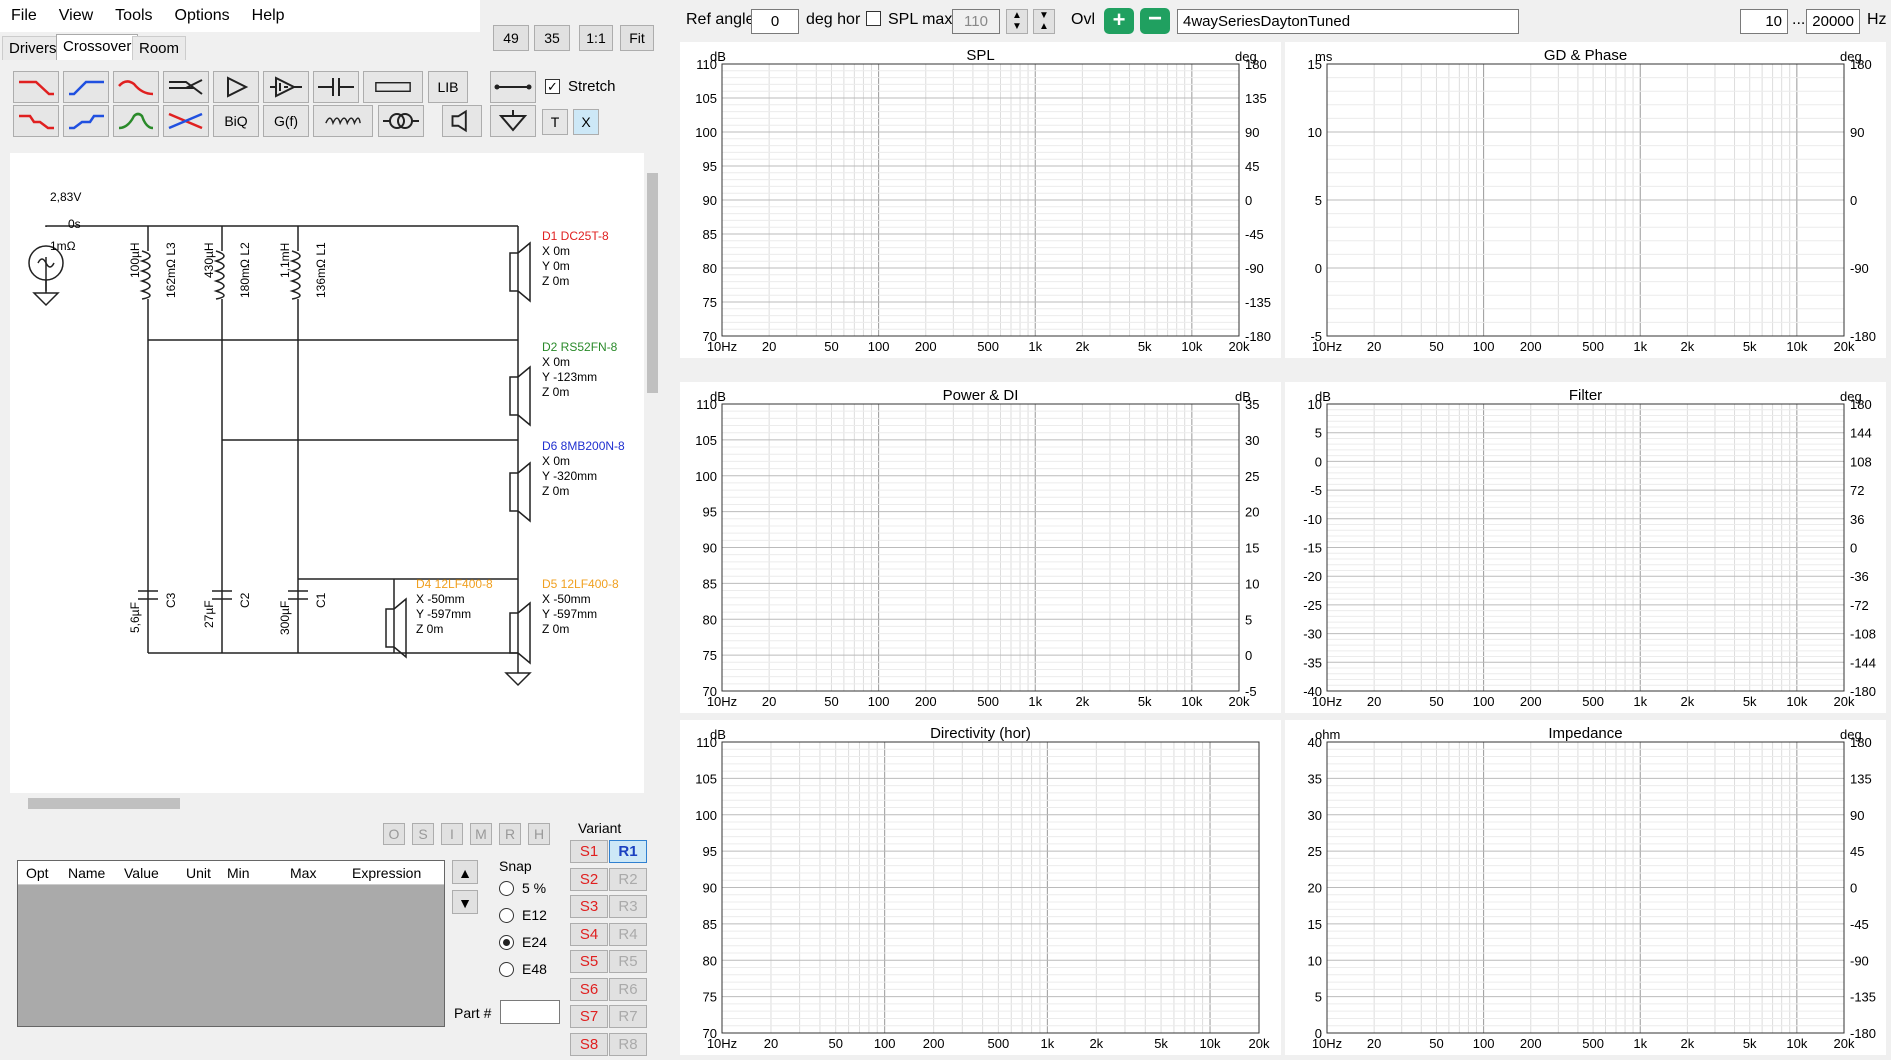 The height and width of the screenshot is (1060, 1891). Describe the element at coordinates (76, 15) in the screenshot. I see `menu-view: View` at that location.